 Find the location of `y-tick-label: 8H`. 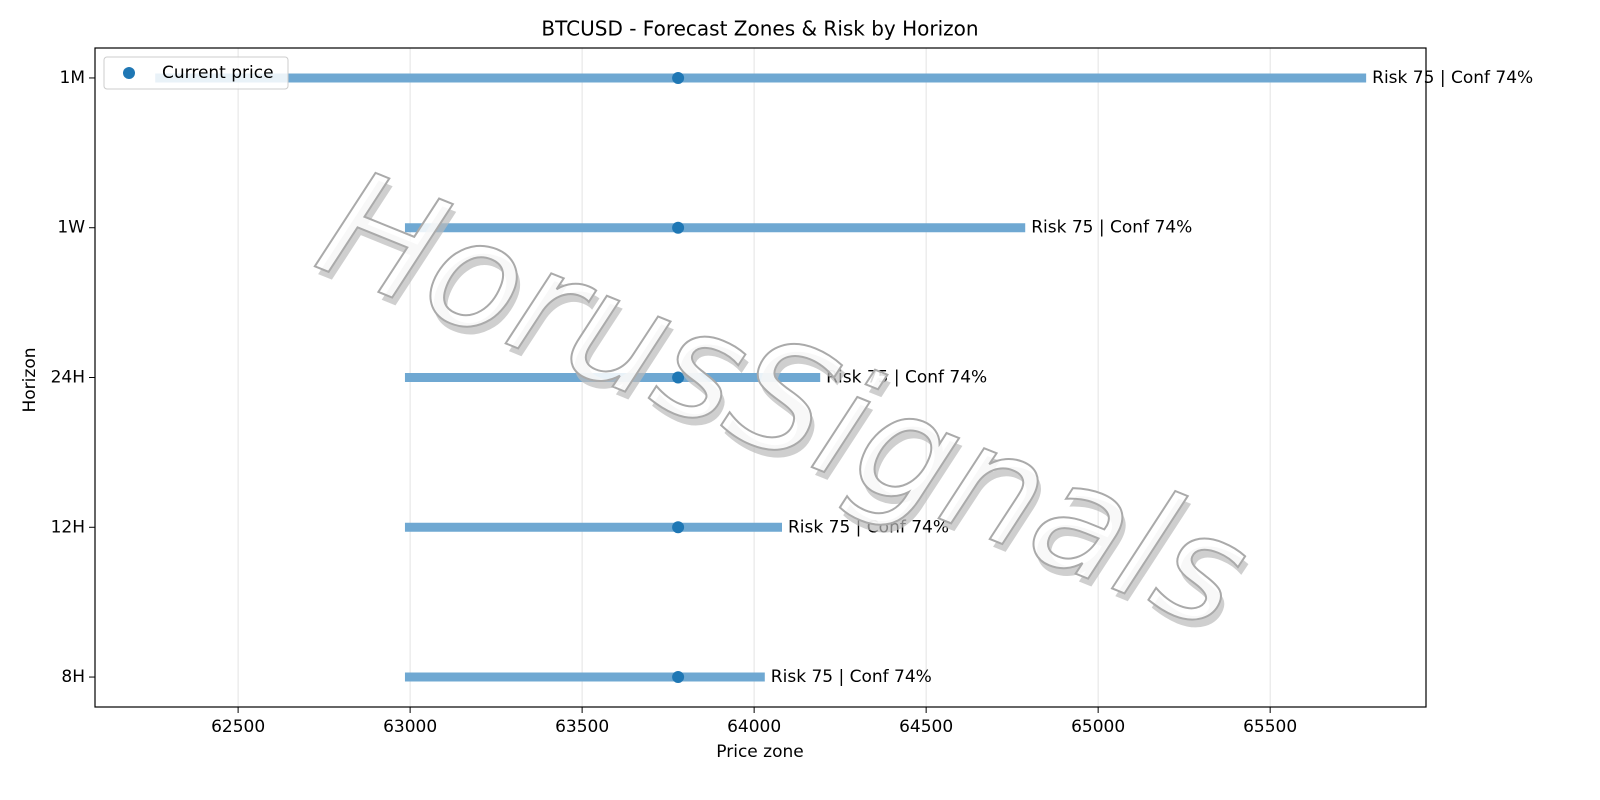

y-tick-label: 8H is located at coordinates (73, 677).